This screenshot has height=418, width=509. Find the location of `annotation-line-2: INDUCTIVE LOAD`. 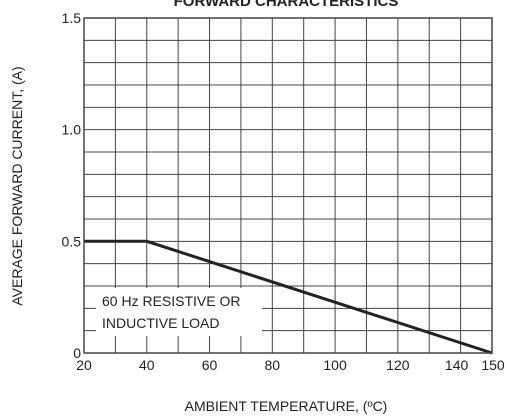

annotation-line-2: INDUCTIVE LOAD is located at coordinates (160, 323).